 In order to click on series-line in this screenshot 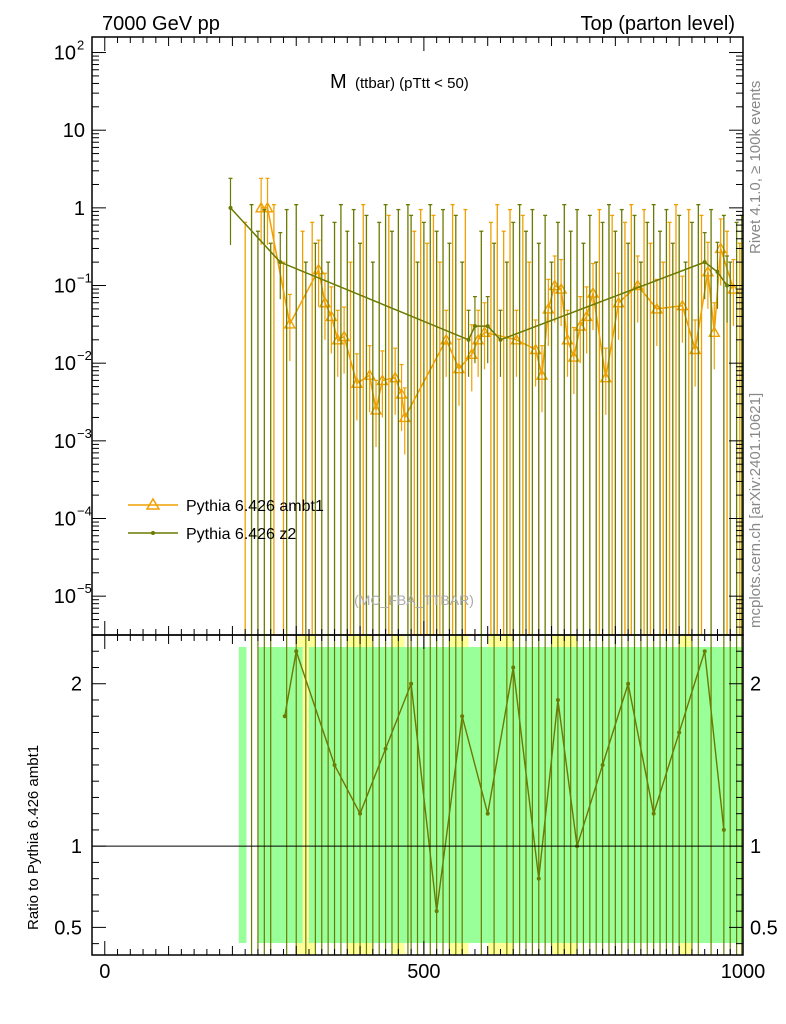, I will do `click(478, 274)`.